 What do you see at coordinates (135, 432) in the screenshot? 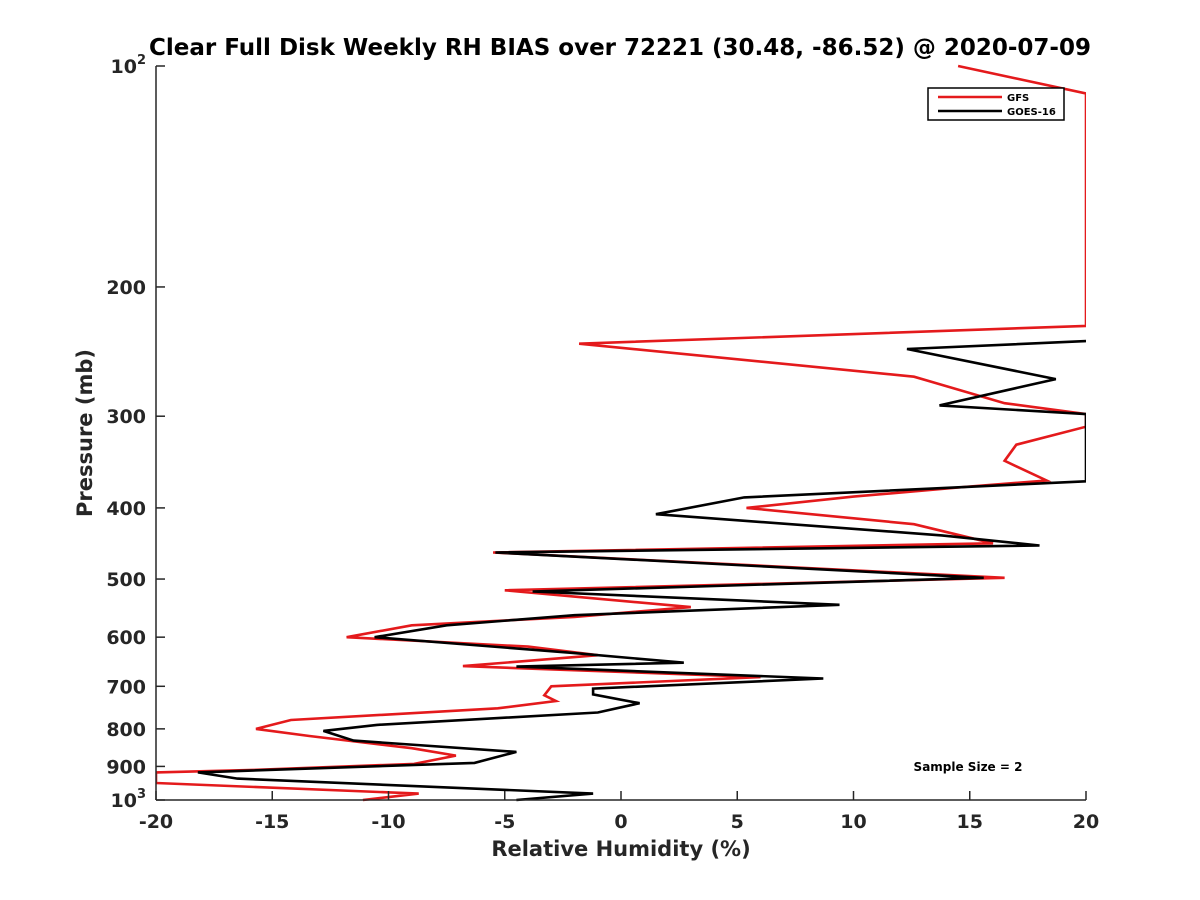
I see `y-ticks: 10² 200 300 400 500 600 700 800 900 10³` at bounding box center [135, 432].